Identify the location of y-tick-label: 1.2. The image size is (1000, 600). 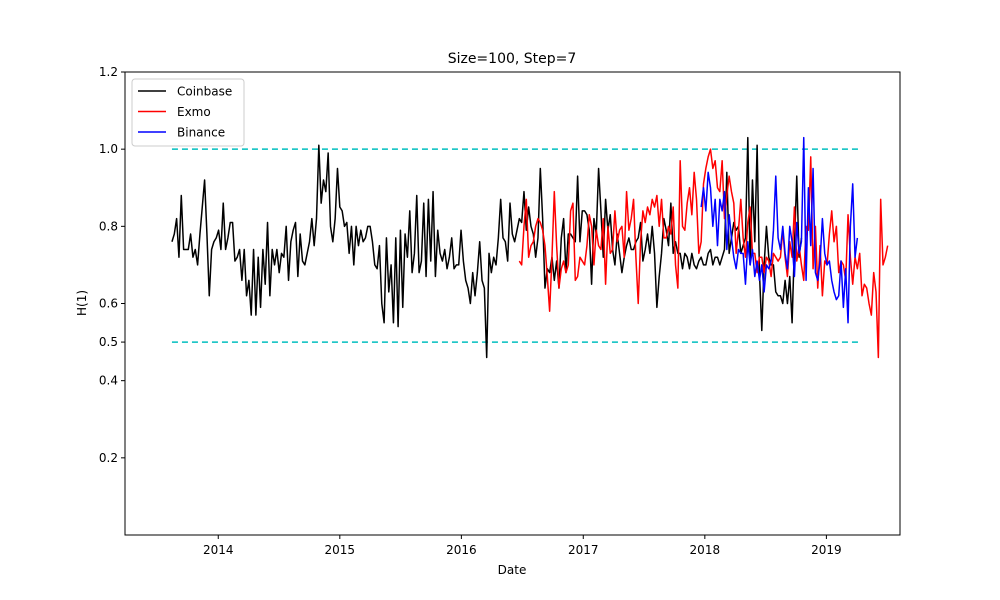
(108, 72).